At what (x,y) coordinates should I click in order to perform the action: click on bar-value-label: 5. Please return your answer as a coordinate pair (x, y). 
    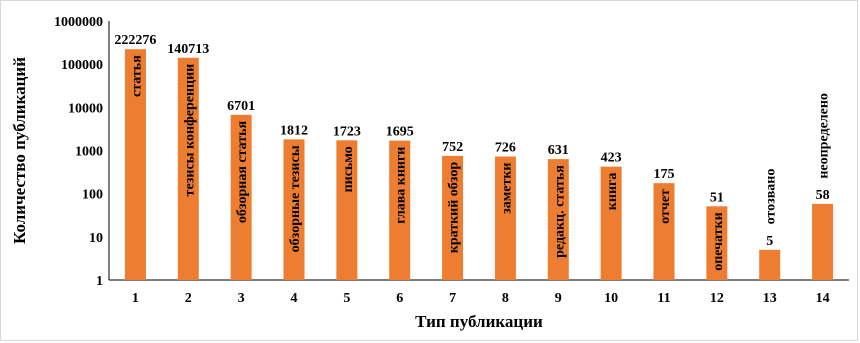
    Looking at the image, I should click on (769, 241).